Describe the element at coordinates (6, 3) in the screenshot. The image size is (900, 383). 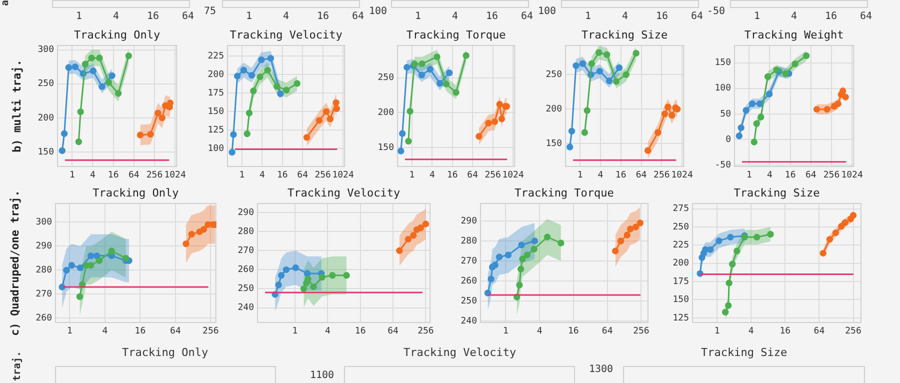
I see `text: a` at that location.